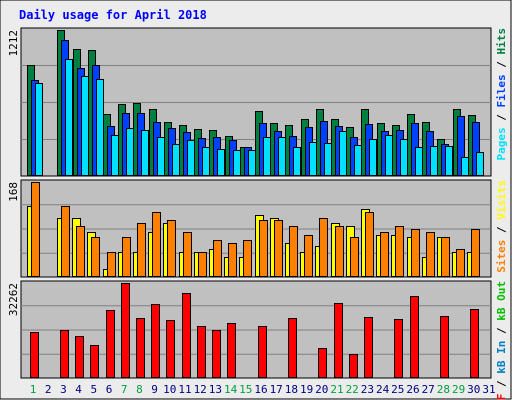 This screenshot has width=512, height=400. Describe the element at coordinates (501, 94) in the screenshot. I see `legend-top: Pages / Files / Hits` at that location.